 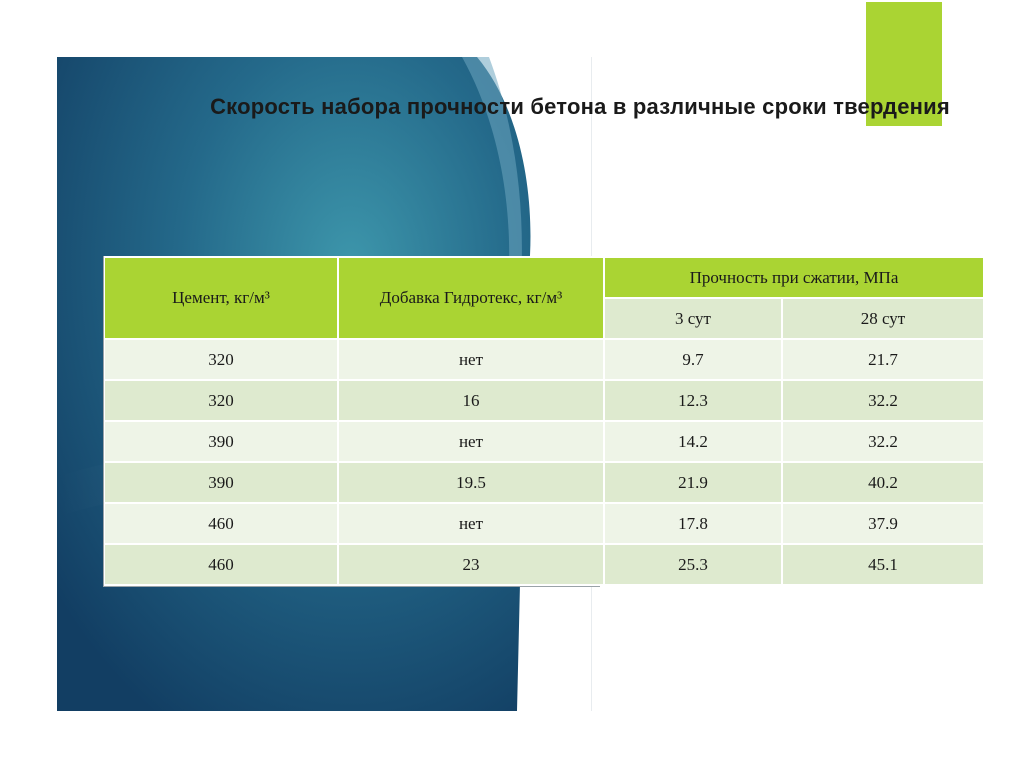 I want to click on table-row: 460 23 25.3 45.1, so click(x=544, y=564).